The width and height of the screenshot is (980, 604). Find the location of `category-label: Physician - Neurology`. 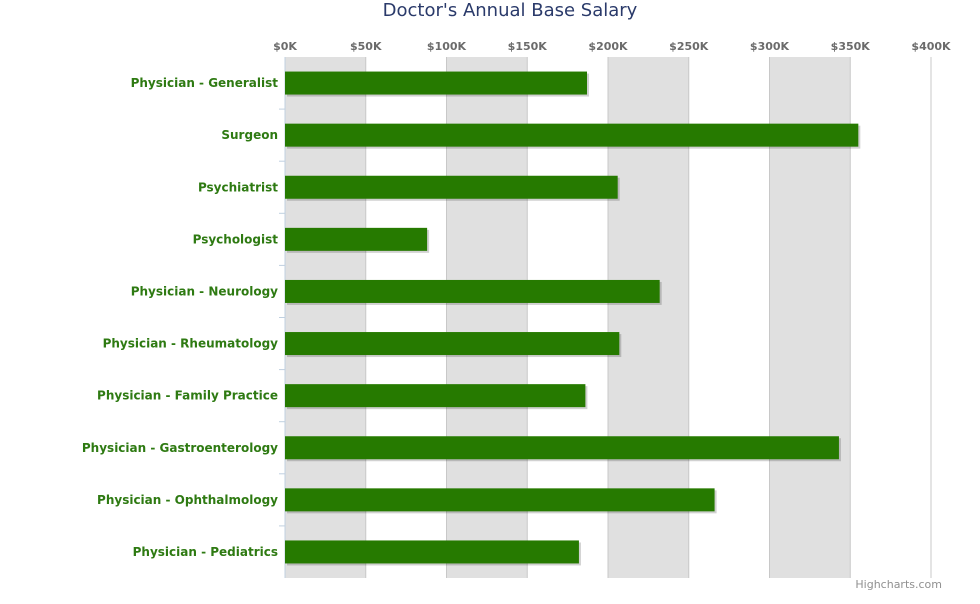

category-label: Physician - Neurology is located at coordinates (204, 291).